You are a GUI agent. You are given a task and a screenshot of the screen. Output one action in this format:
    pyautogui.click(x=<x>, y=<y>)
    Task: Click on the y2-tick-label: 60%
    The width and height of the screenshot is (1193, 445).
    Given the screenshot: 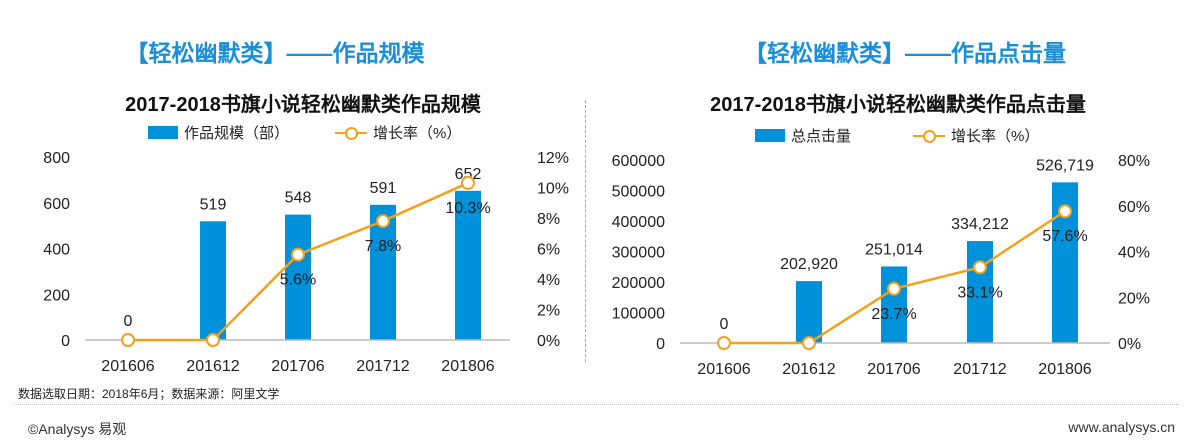 What is the action you would take?
    pyautogui.click(x=1134, y=207)
    